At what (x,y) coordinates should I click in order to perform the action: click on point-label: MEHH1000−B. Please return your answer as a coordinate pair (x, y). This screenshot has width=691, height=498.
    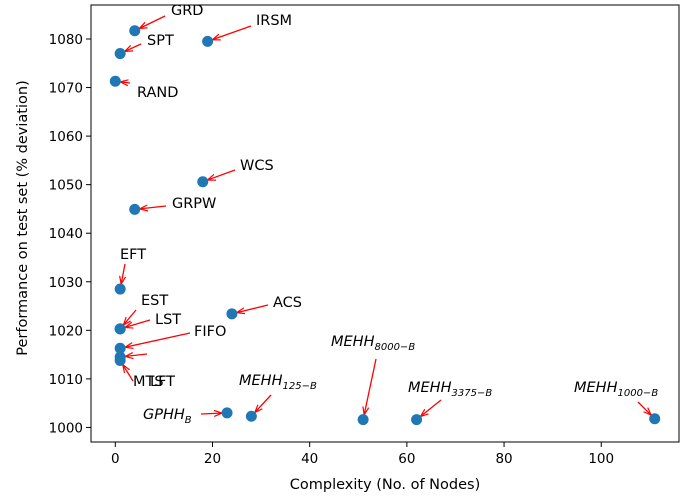
    Looking at the image, I should click on (616, 389).